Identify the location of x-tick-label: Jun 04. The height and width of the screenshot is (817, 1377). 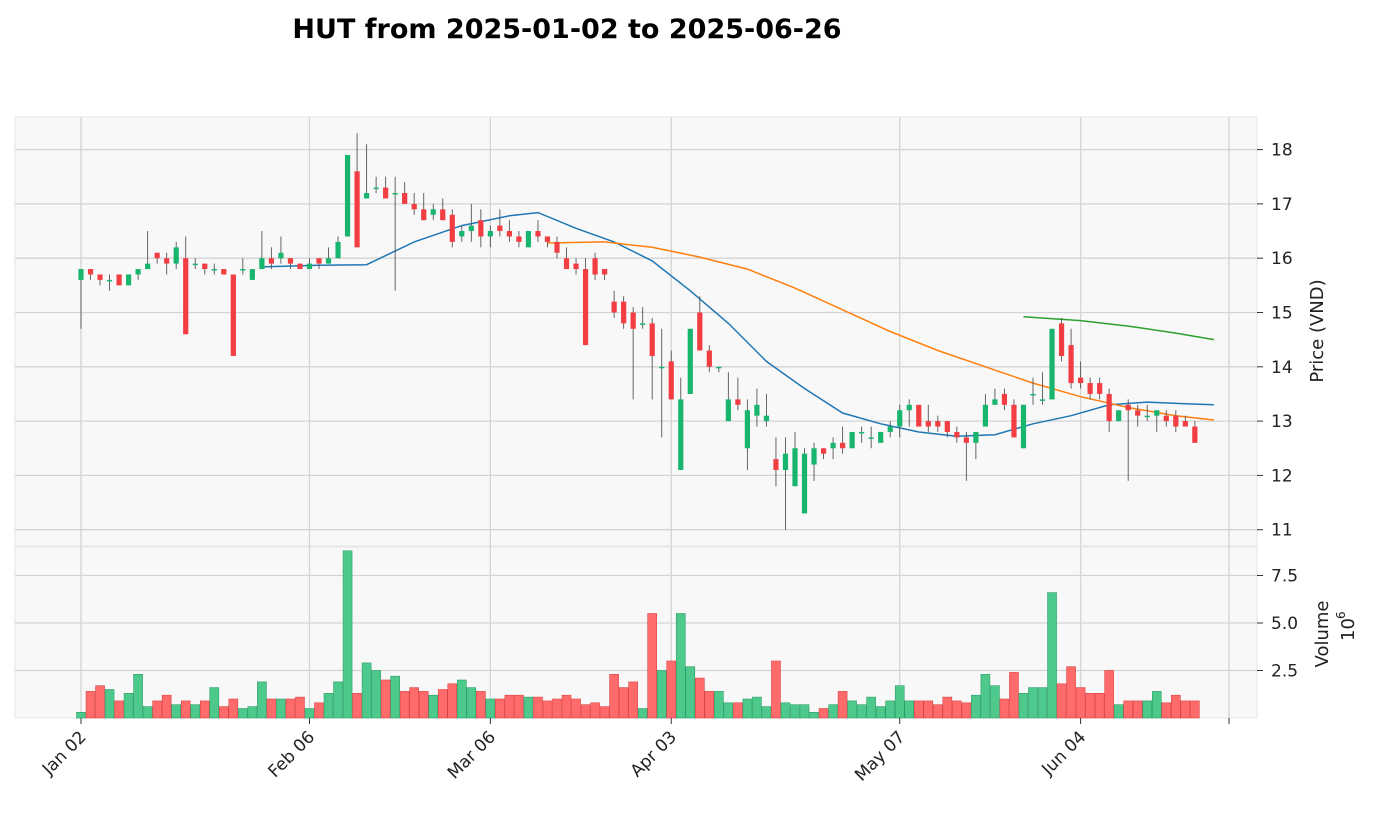
(1063, 753).